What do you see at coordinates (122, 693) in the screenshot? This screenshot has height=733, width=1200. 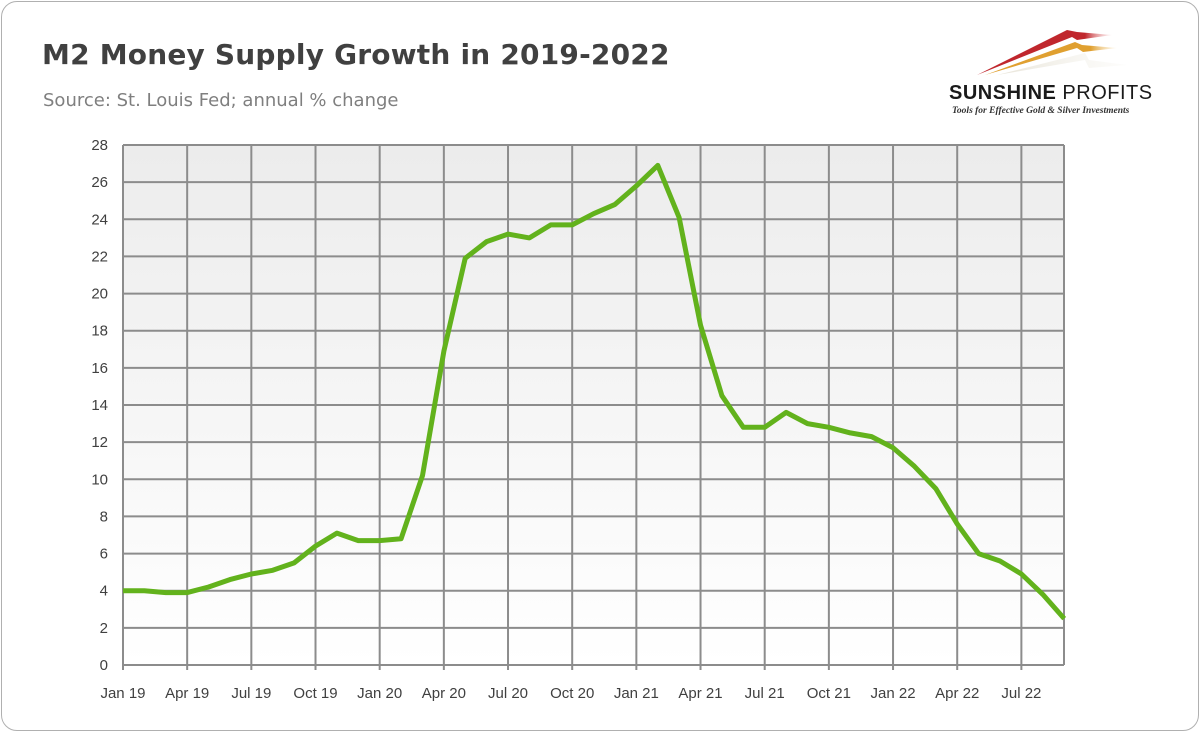 I see `x-tick-label: Jan 19` at bounding box center [122, 693].